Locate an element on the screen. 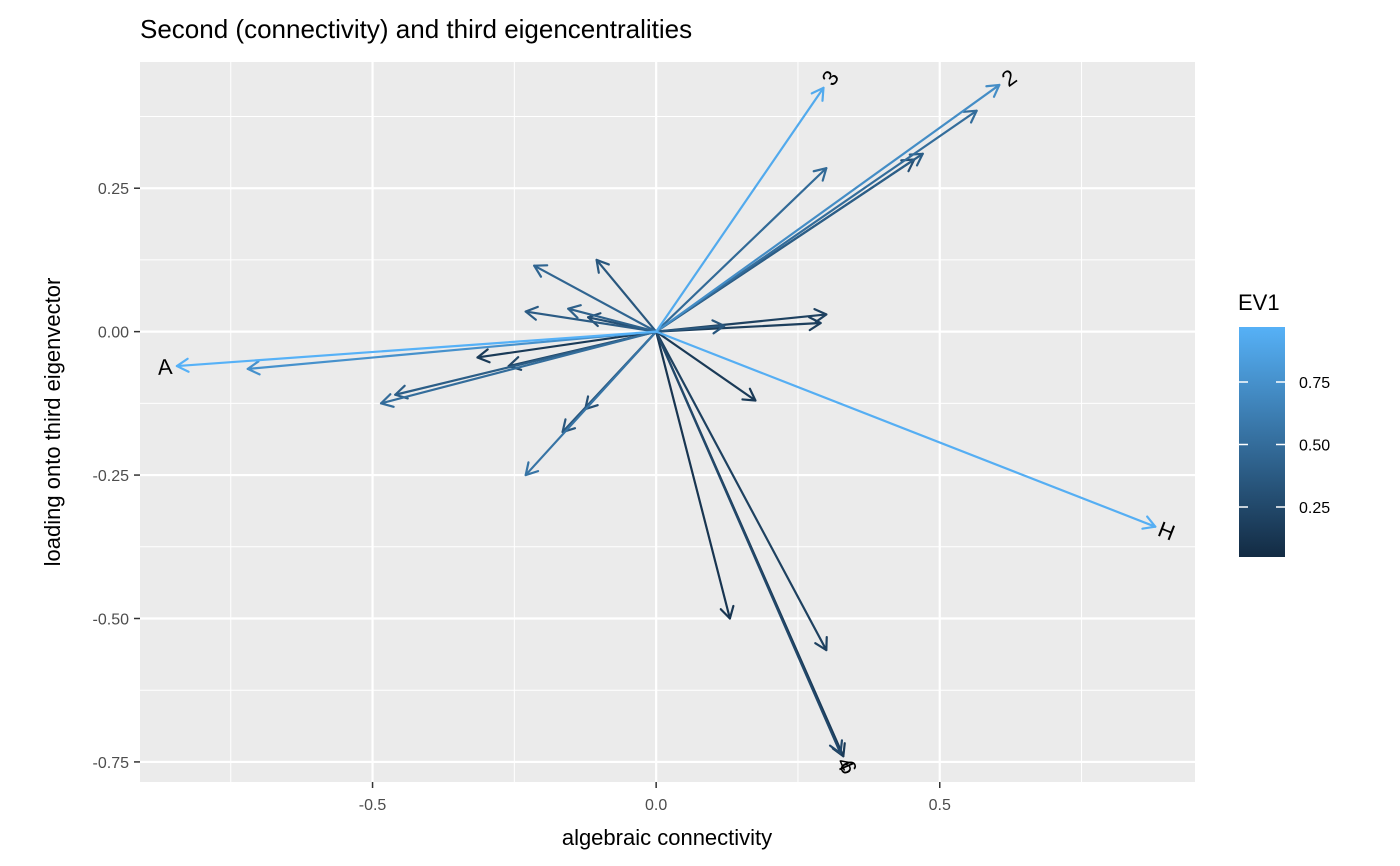 This screenshot has height=866, width=1400. y-tick-label: 0.00 is located at coordinates (113, 333).